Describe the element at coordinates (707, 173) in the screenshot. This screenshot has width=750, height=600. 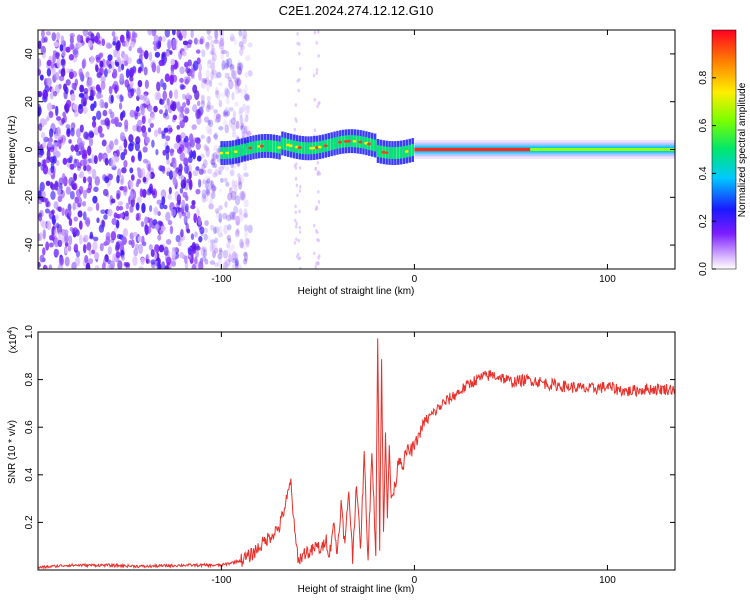
I see `colorbar-ticks: 0.0 0.2 0.4 0.6 0.8` at that location.